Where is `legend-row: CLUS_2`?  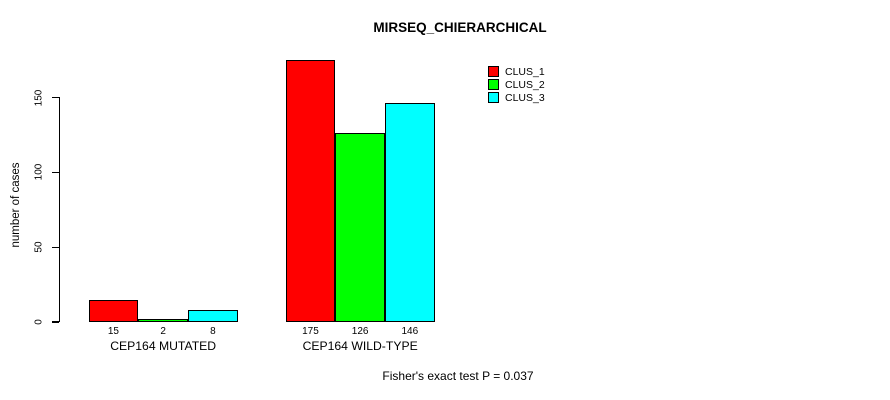
legend-row: CLUS_2 is located at coordinates (516, 84).